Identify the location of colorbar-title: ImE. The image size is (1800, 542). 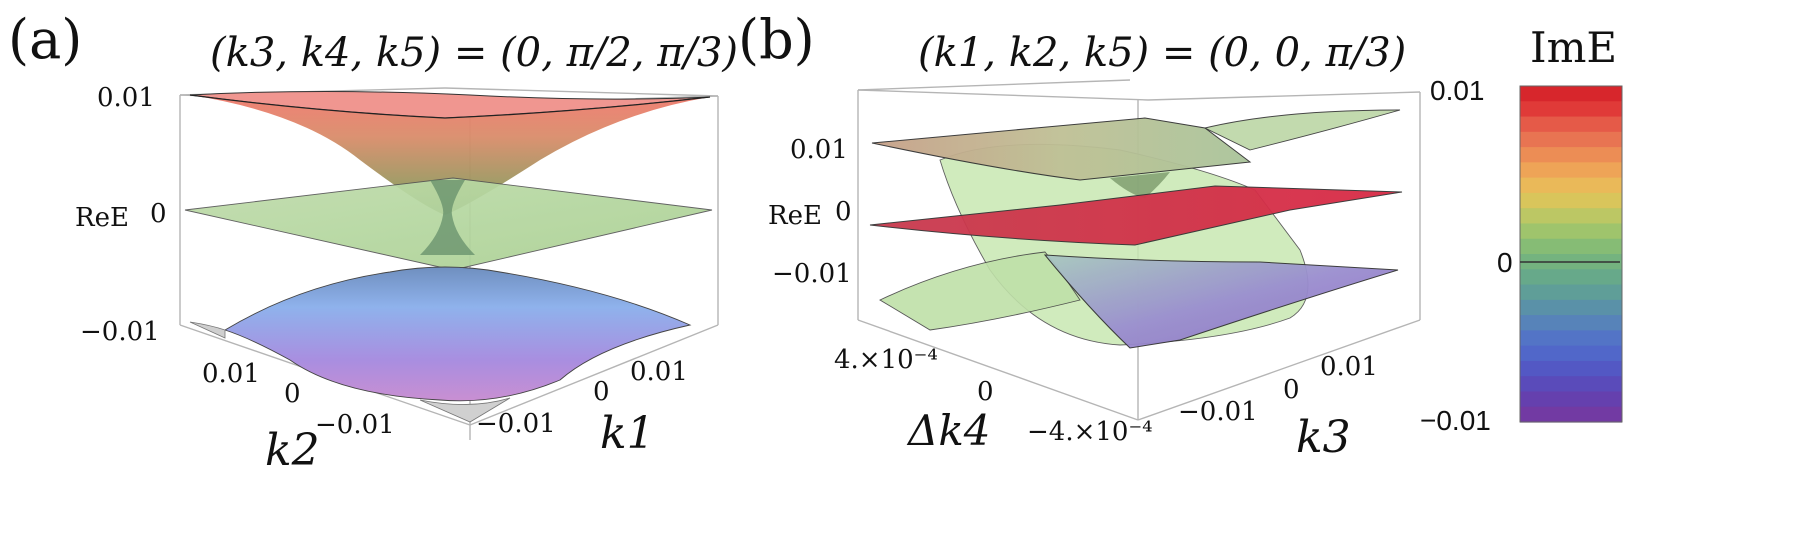
(1573, 47).